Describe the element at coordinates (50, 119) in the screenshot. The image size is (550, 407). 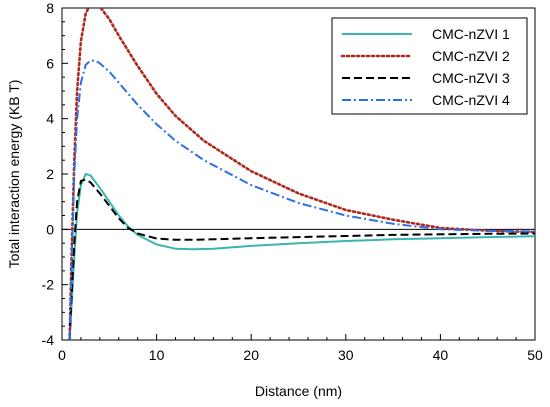
I see `y-tick-label: 4` at that location.